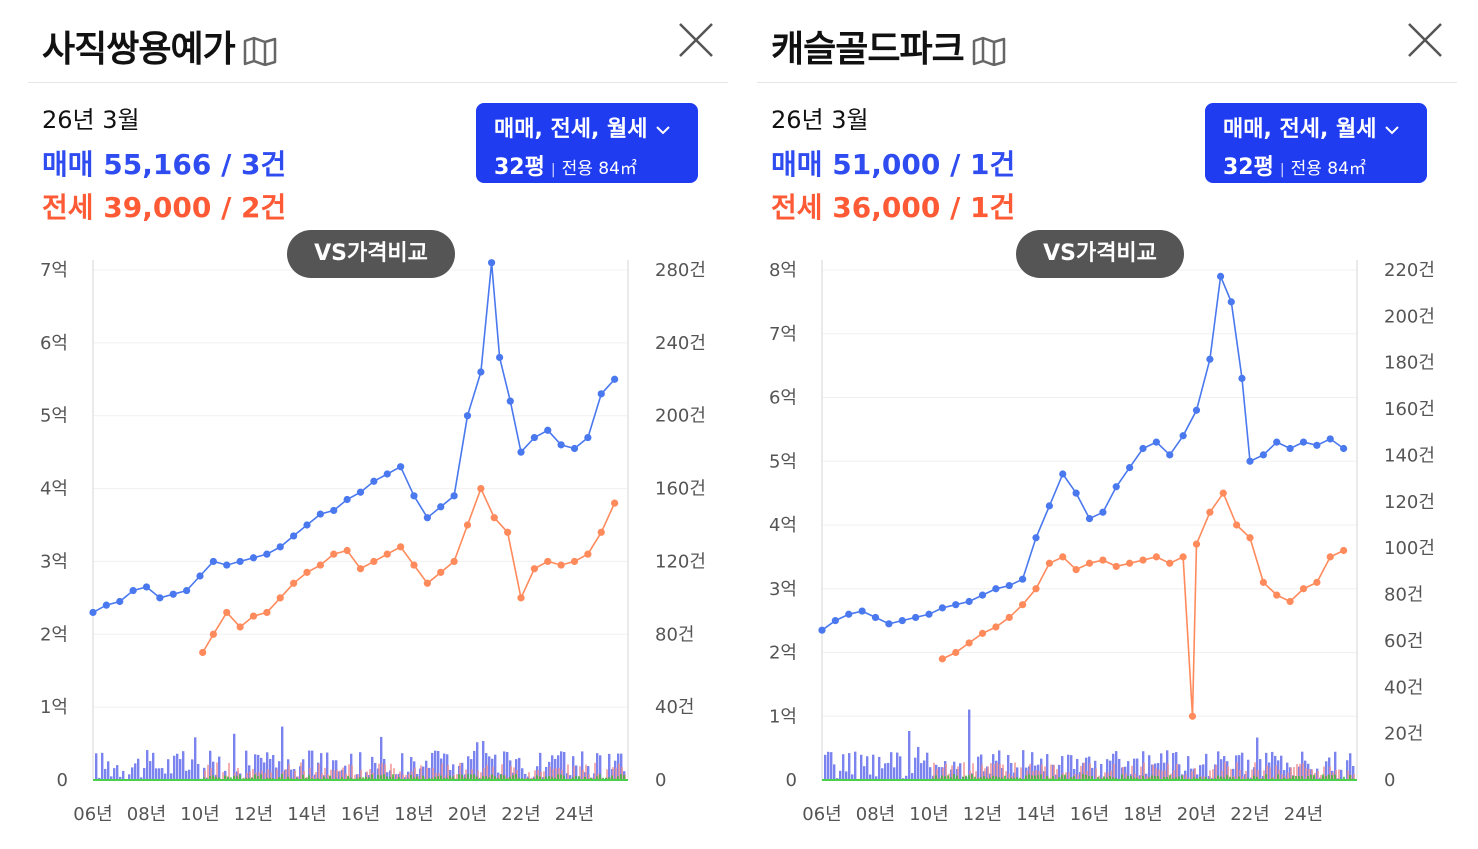 Image resolution: width=1478 pixels, height=849 pixels. What do you see at coordinates (821, 814) in the screenshot?
I see `x-tick-label: 06년` at bounding box center [821, 814].